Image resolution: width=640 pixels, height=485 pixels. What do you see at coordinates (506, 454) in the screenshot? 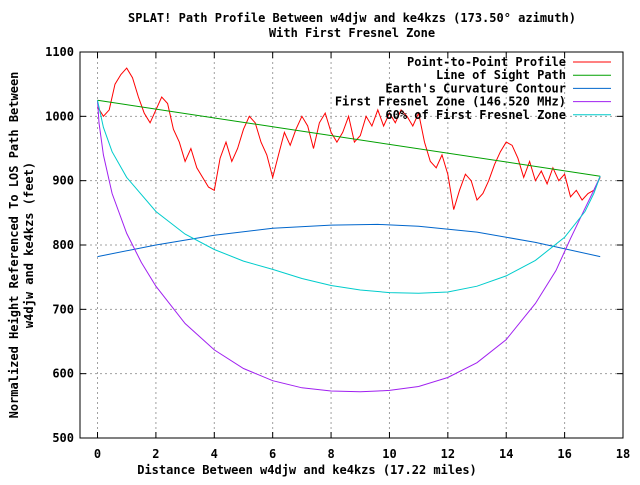
I see `x-tick-label: 14` at bounding box center [506, 454].